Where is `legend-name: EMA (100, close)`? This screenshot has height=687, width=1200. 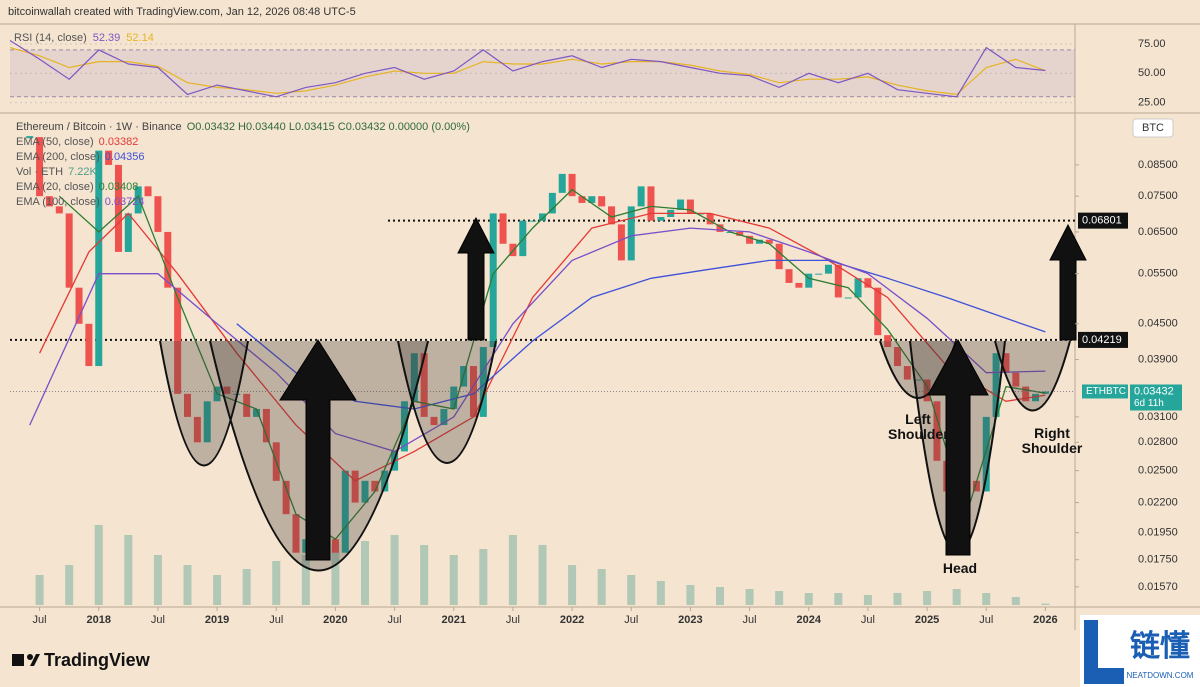
legend-name: EMA (100, close) is located at coordinates (58, 202).